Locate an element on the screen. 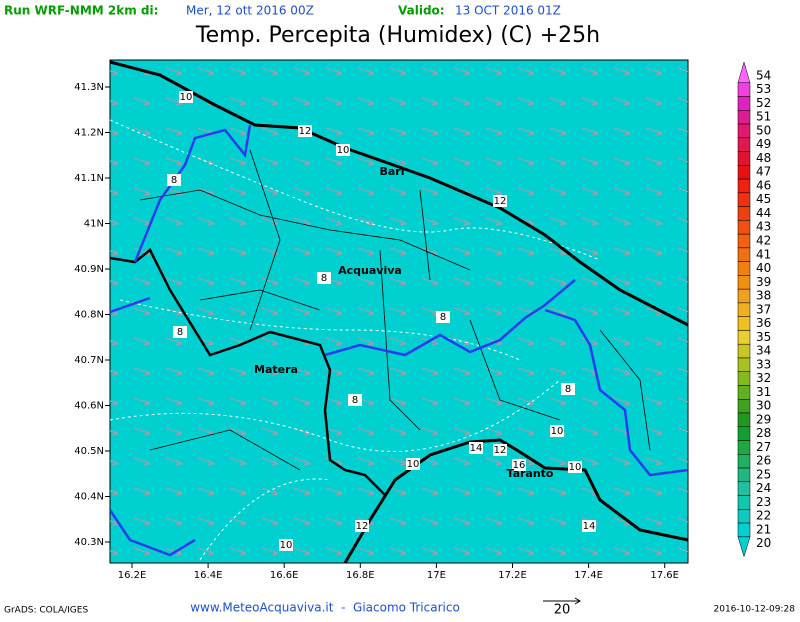 The height and width of the screenshot is (622, 800). x-tick-label: 17.2E is located at coordinates (512, 575).